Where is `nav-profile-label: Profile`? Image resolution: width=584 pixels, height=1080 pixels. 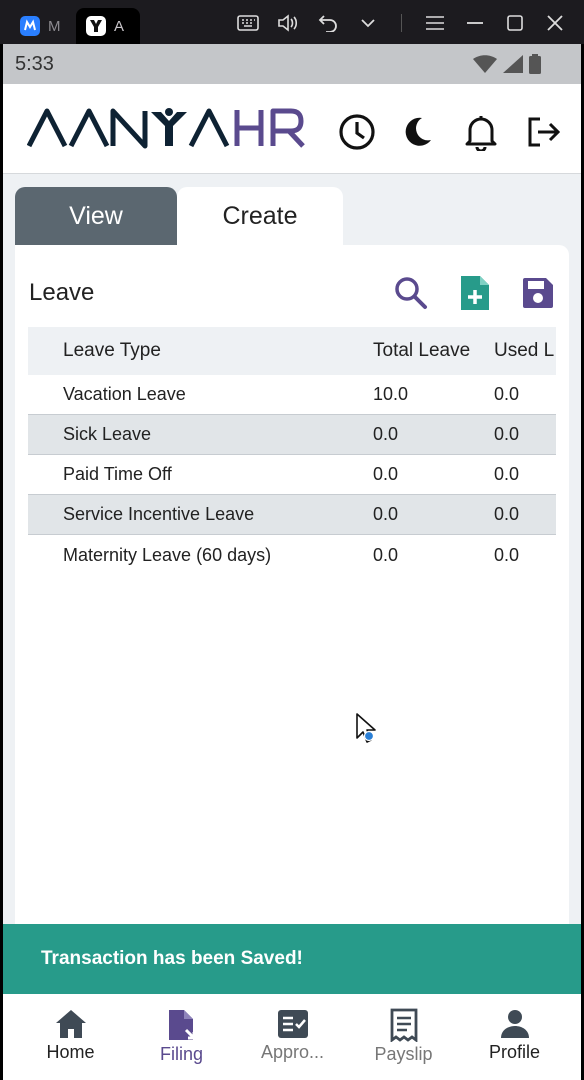 nav-profile-label: Profile is located at coordinates (514, 1052).